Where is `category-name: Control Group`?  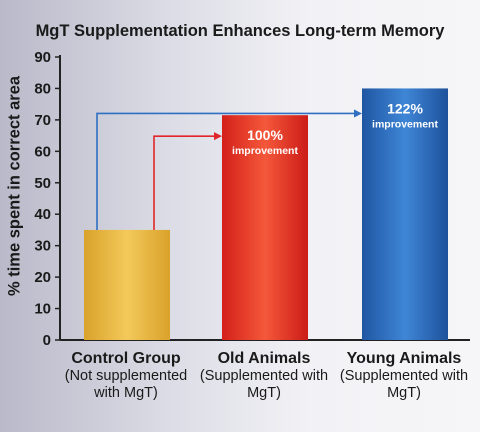
category-name: Control Group is located at coordinates (126, 358).